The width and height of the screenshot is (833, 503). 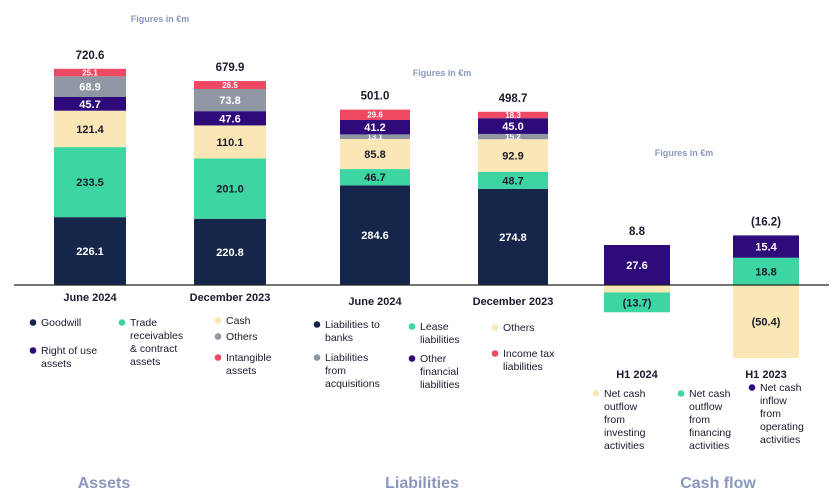 What do you see at coordinates (352, 384) in the screenshot?
I see `legend-label: acquisitions` at bounding box center [352, 384].